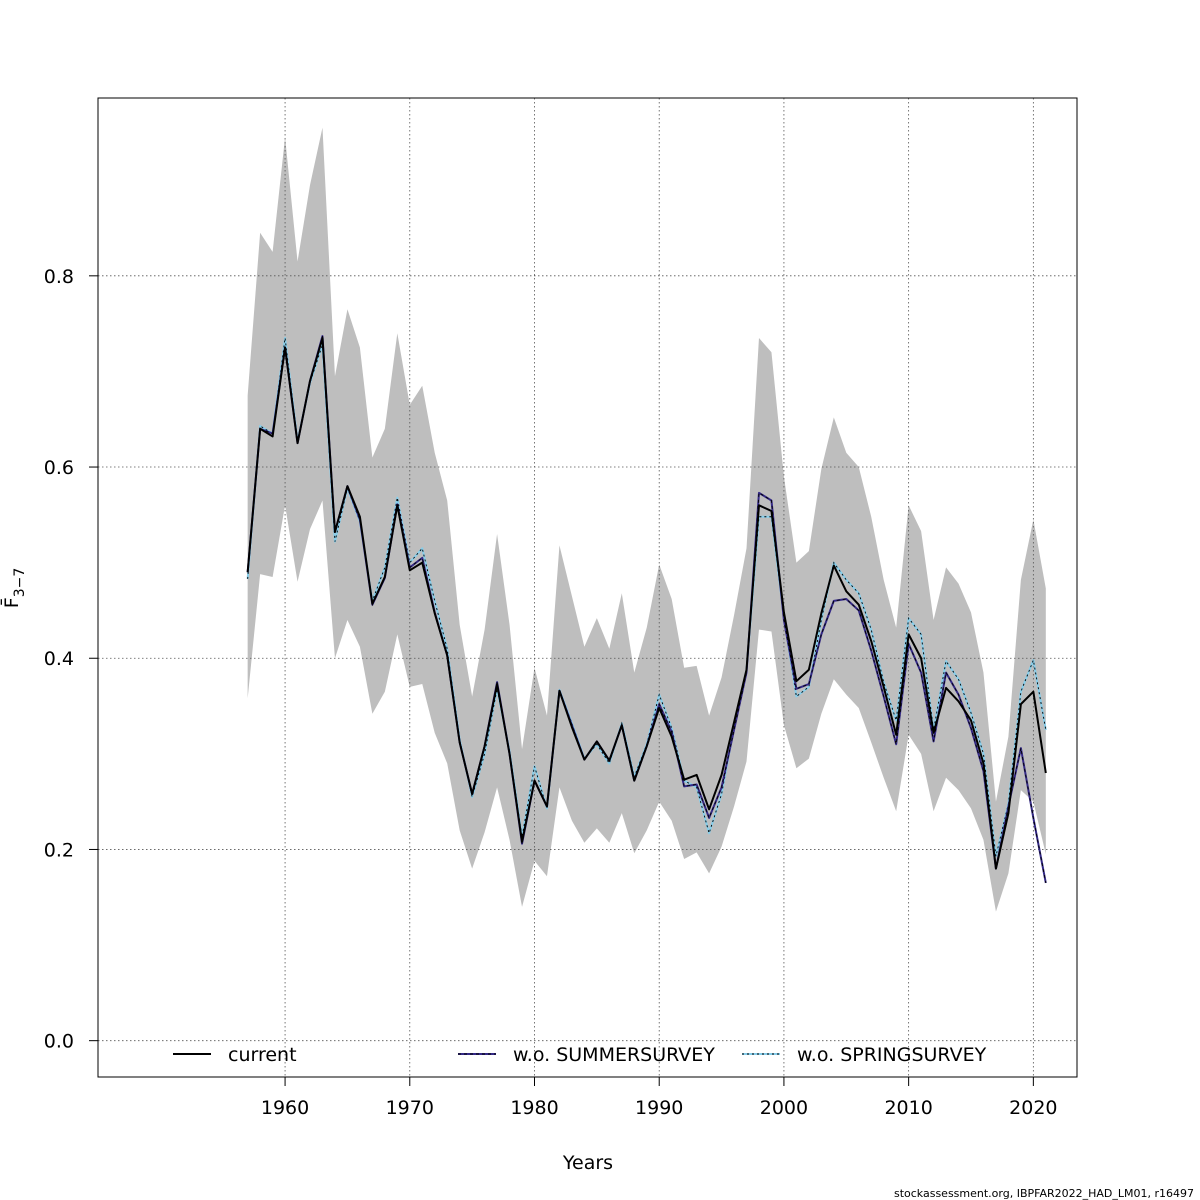 The width and height of the screenshot is (1200, 1200). I want to click on y-axis-title: F̄3−7, so click(14, 588).